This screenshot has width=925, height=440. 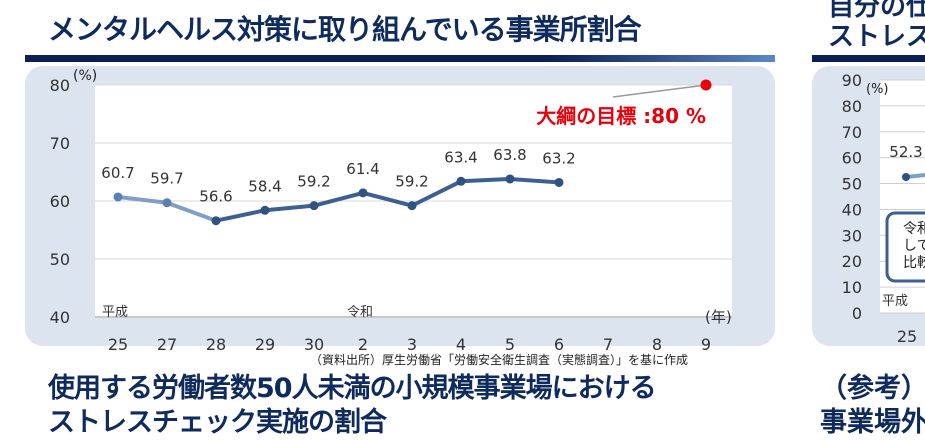 I want to click on right-note-box, so click(x=905, y=247).